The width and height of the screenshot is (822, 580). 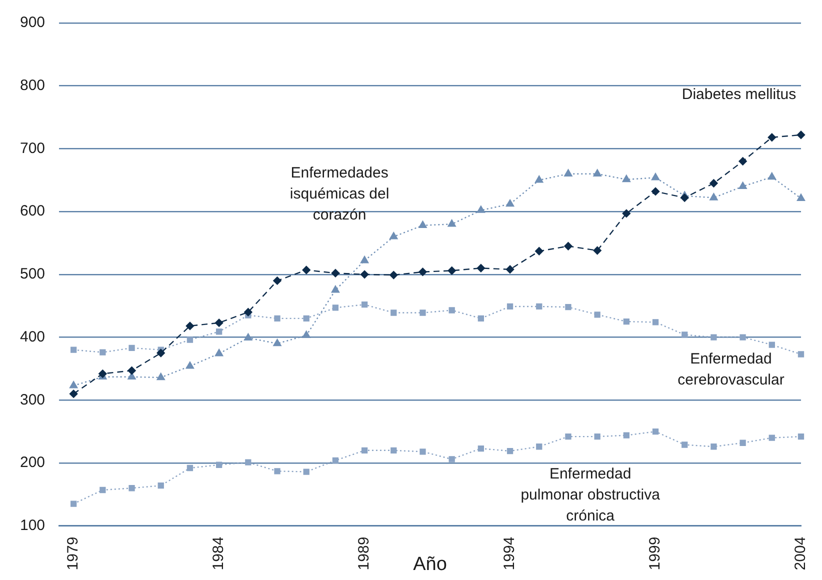 I want to click on x-tick-label: 1989, so click(x=364, y=553).